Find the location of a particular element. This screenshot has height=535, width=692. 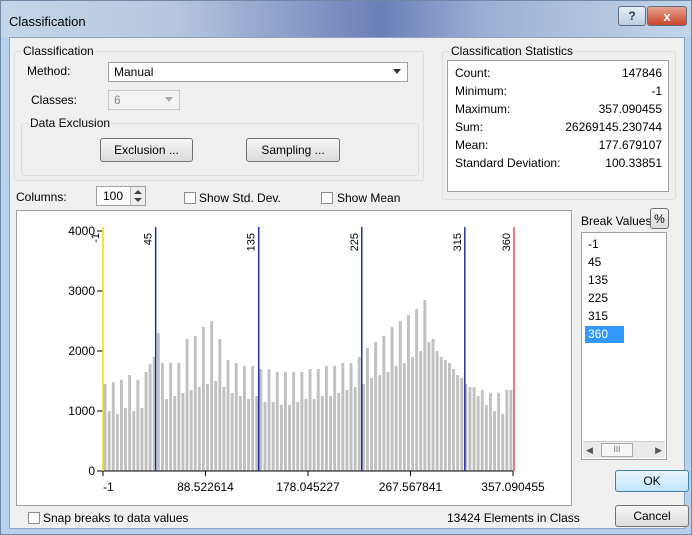

stat-value: 147846 is located at coordinates (641, 73).